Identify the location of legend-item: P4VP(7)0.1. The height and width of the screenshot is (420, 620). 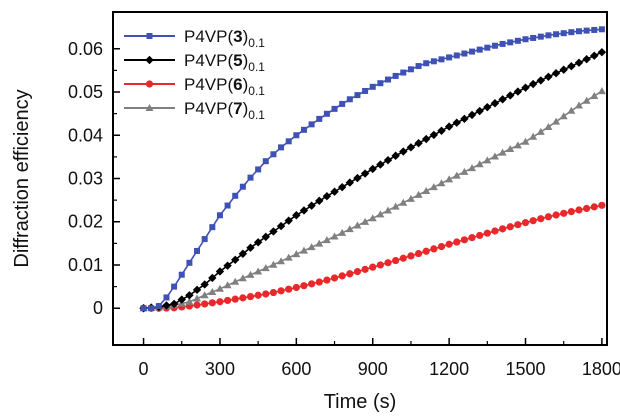
(194, 110).